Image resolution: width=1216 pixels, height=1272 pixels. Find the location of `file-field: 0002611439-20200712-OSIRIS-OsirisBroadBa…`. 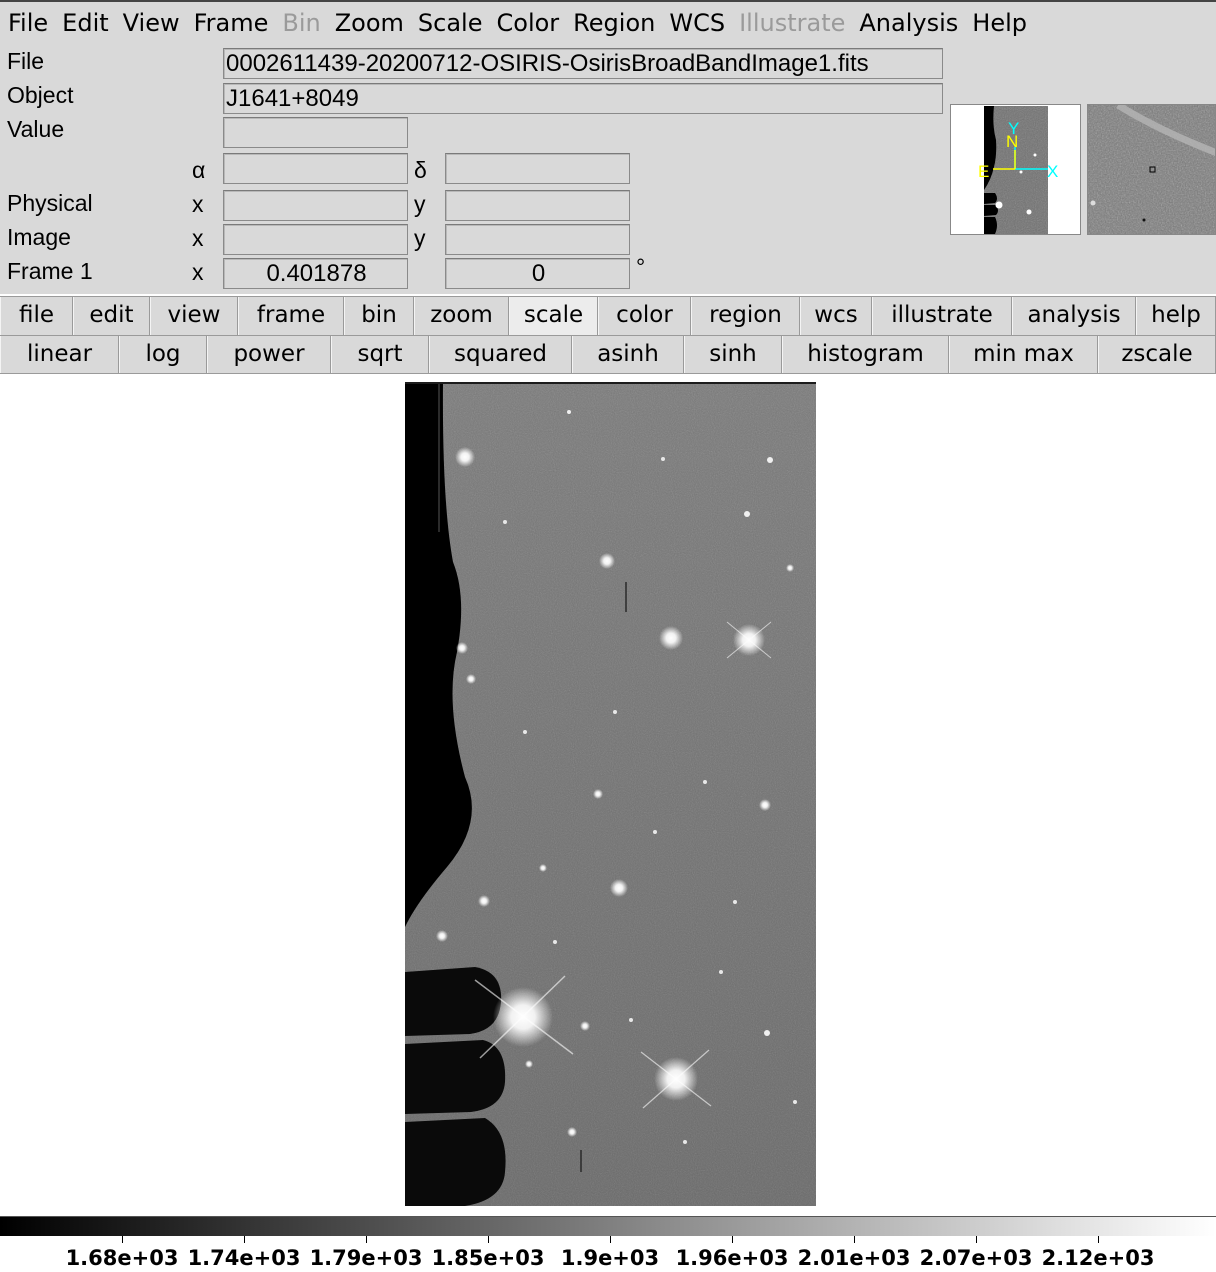

file-field: 0002611439-20200712-OSIRIS-OsirisBroadBa… is located at coordinates (583, 63).